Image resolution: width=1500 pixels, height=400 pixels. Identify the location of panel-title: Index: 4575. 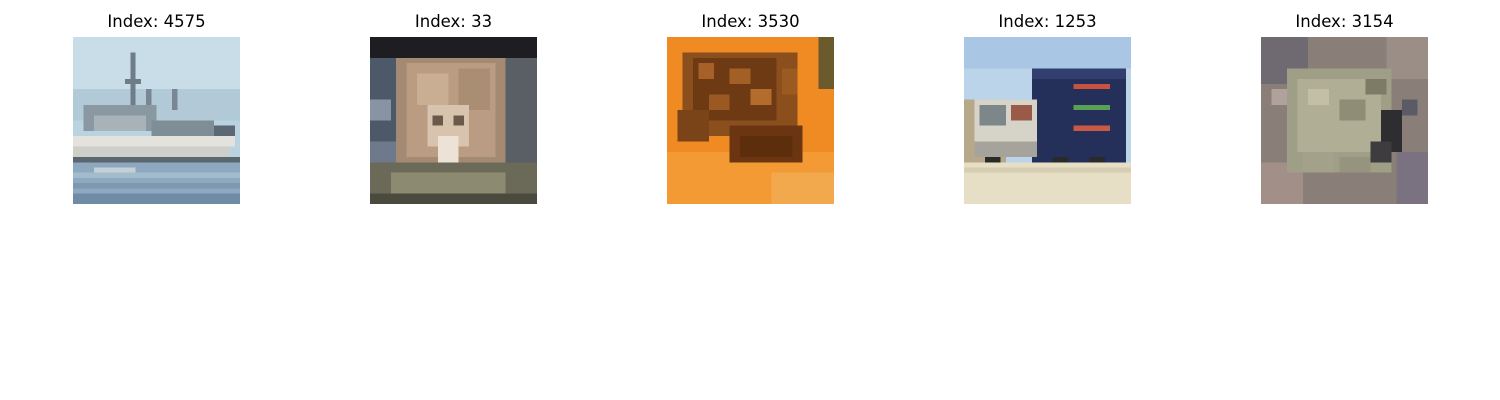
(156, 22).